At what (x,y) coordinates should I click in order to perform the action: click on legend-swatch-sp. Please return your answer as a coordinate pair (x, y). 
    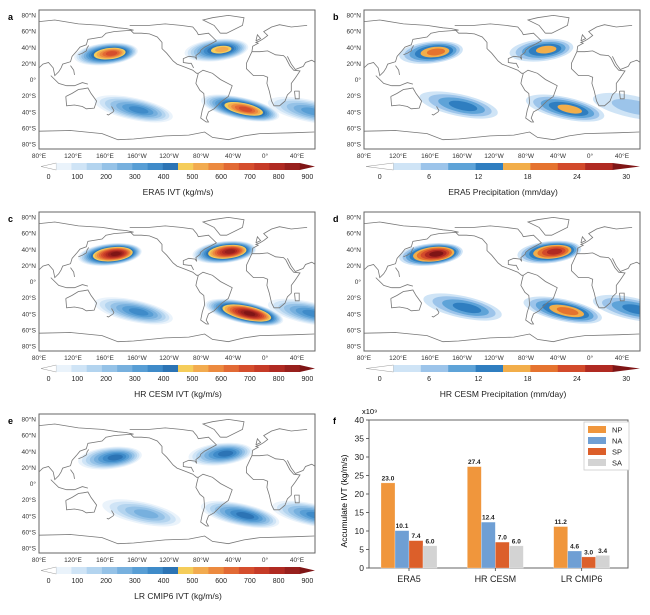
    Looking at the image, I should click on (597, 451).